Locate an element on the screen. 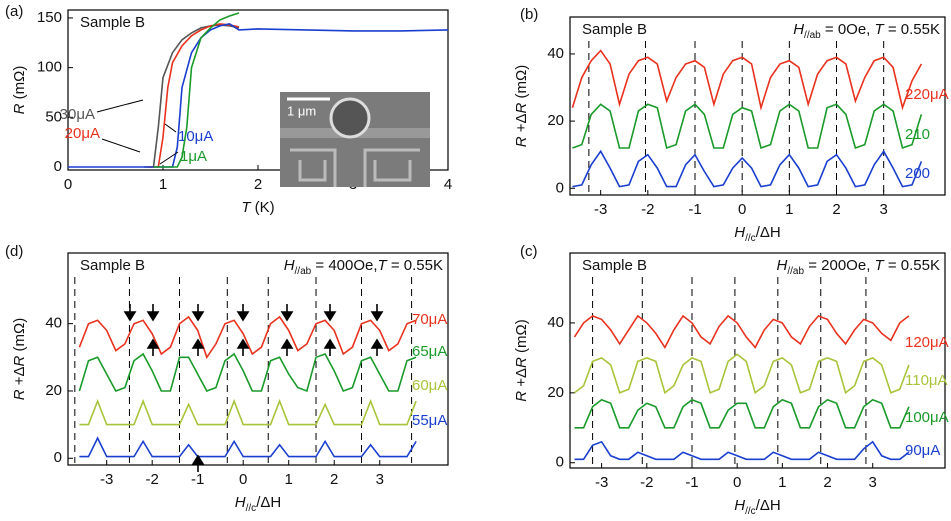 This screenshot has height=521, width=951. scale-label: 1 μm is located at coordinates (301, 110).